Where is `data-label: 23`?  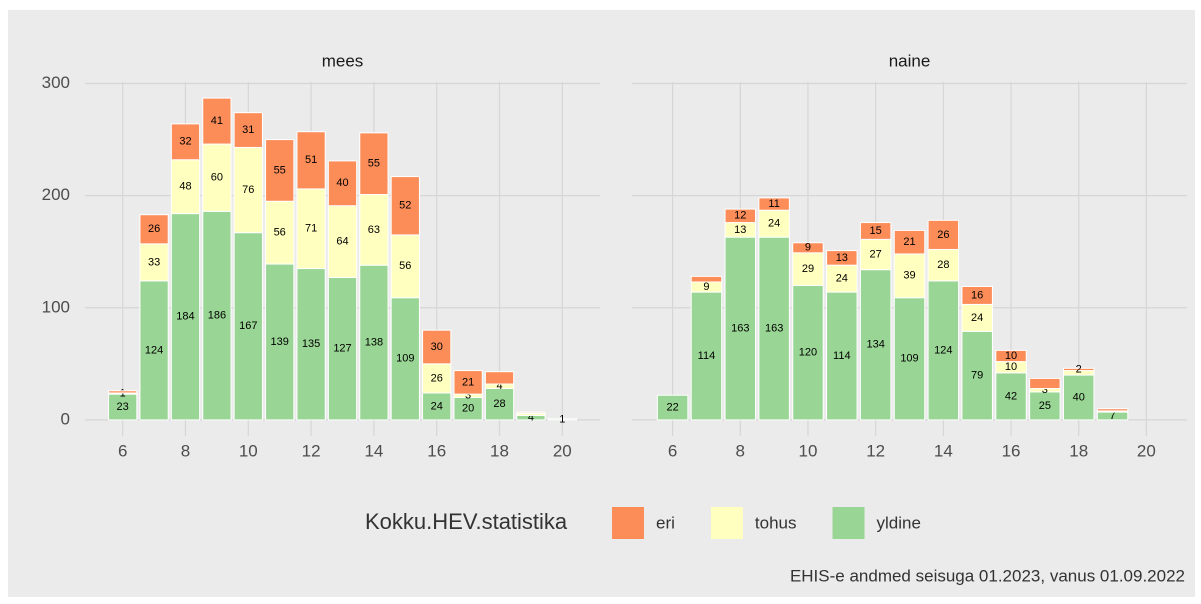
data-label: 23 is located at coordinates (123, 407).